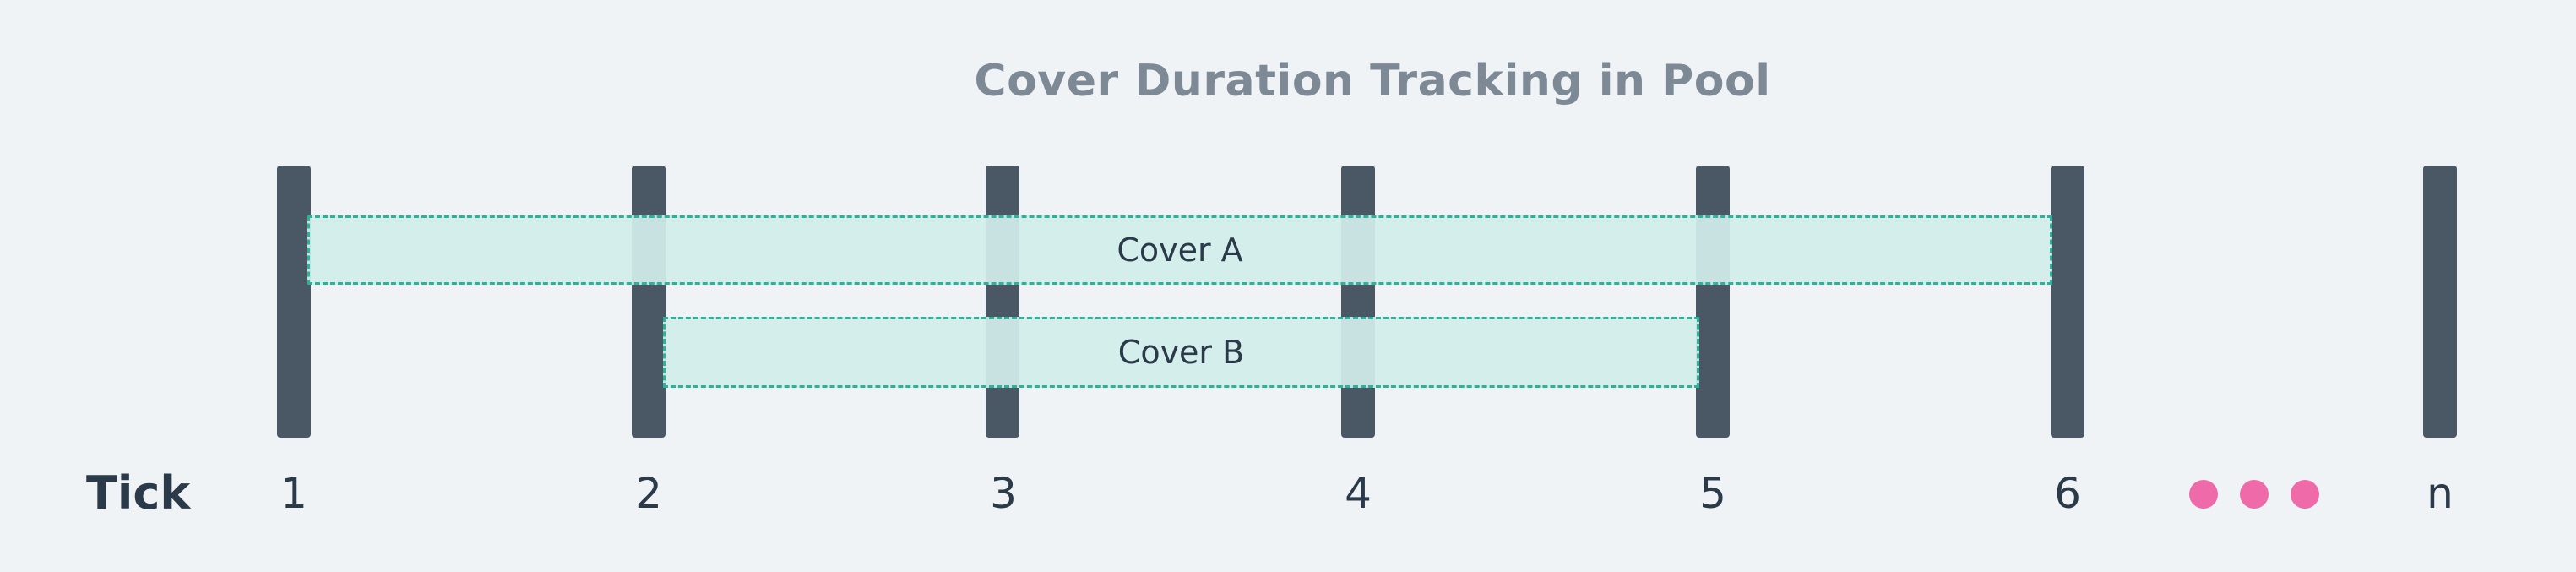 The width and height of the screenshot is (2576, 572). I want to click on tick-label-4: 4, so click(1358, 494).